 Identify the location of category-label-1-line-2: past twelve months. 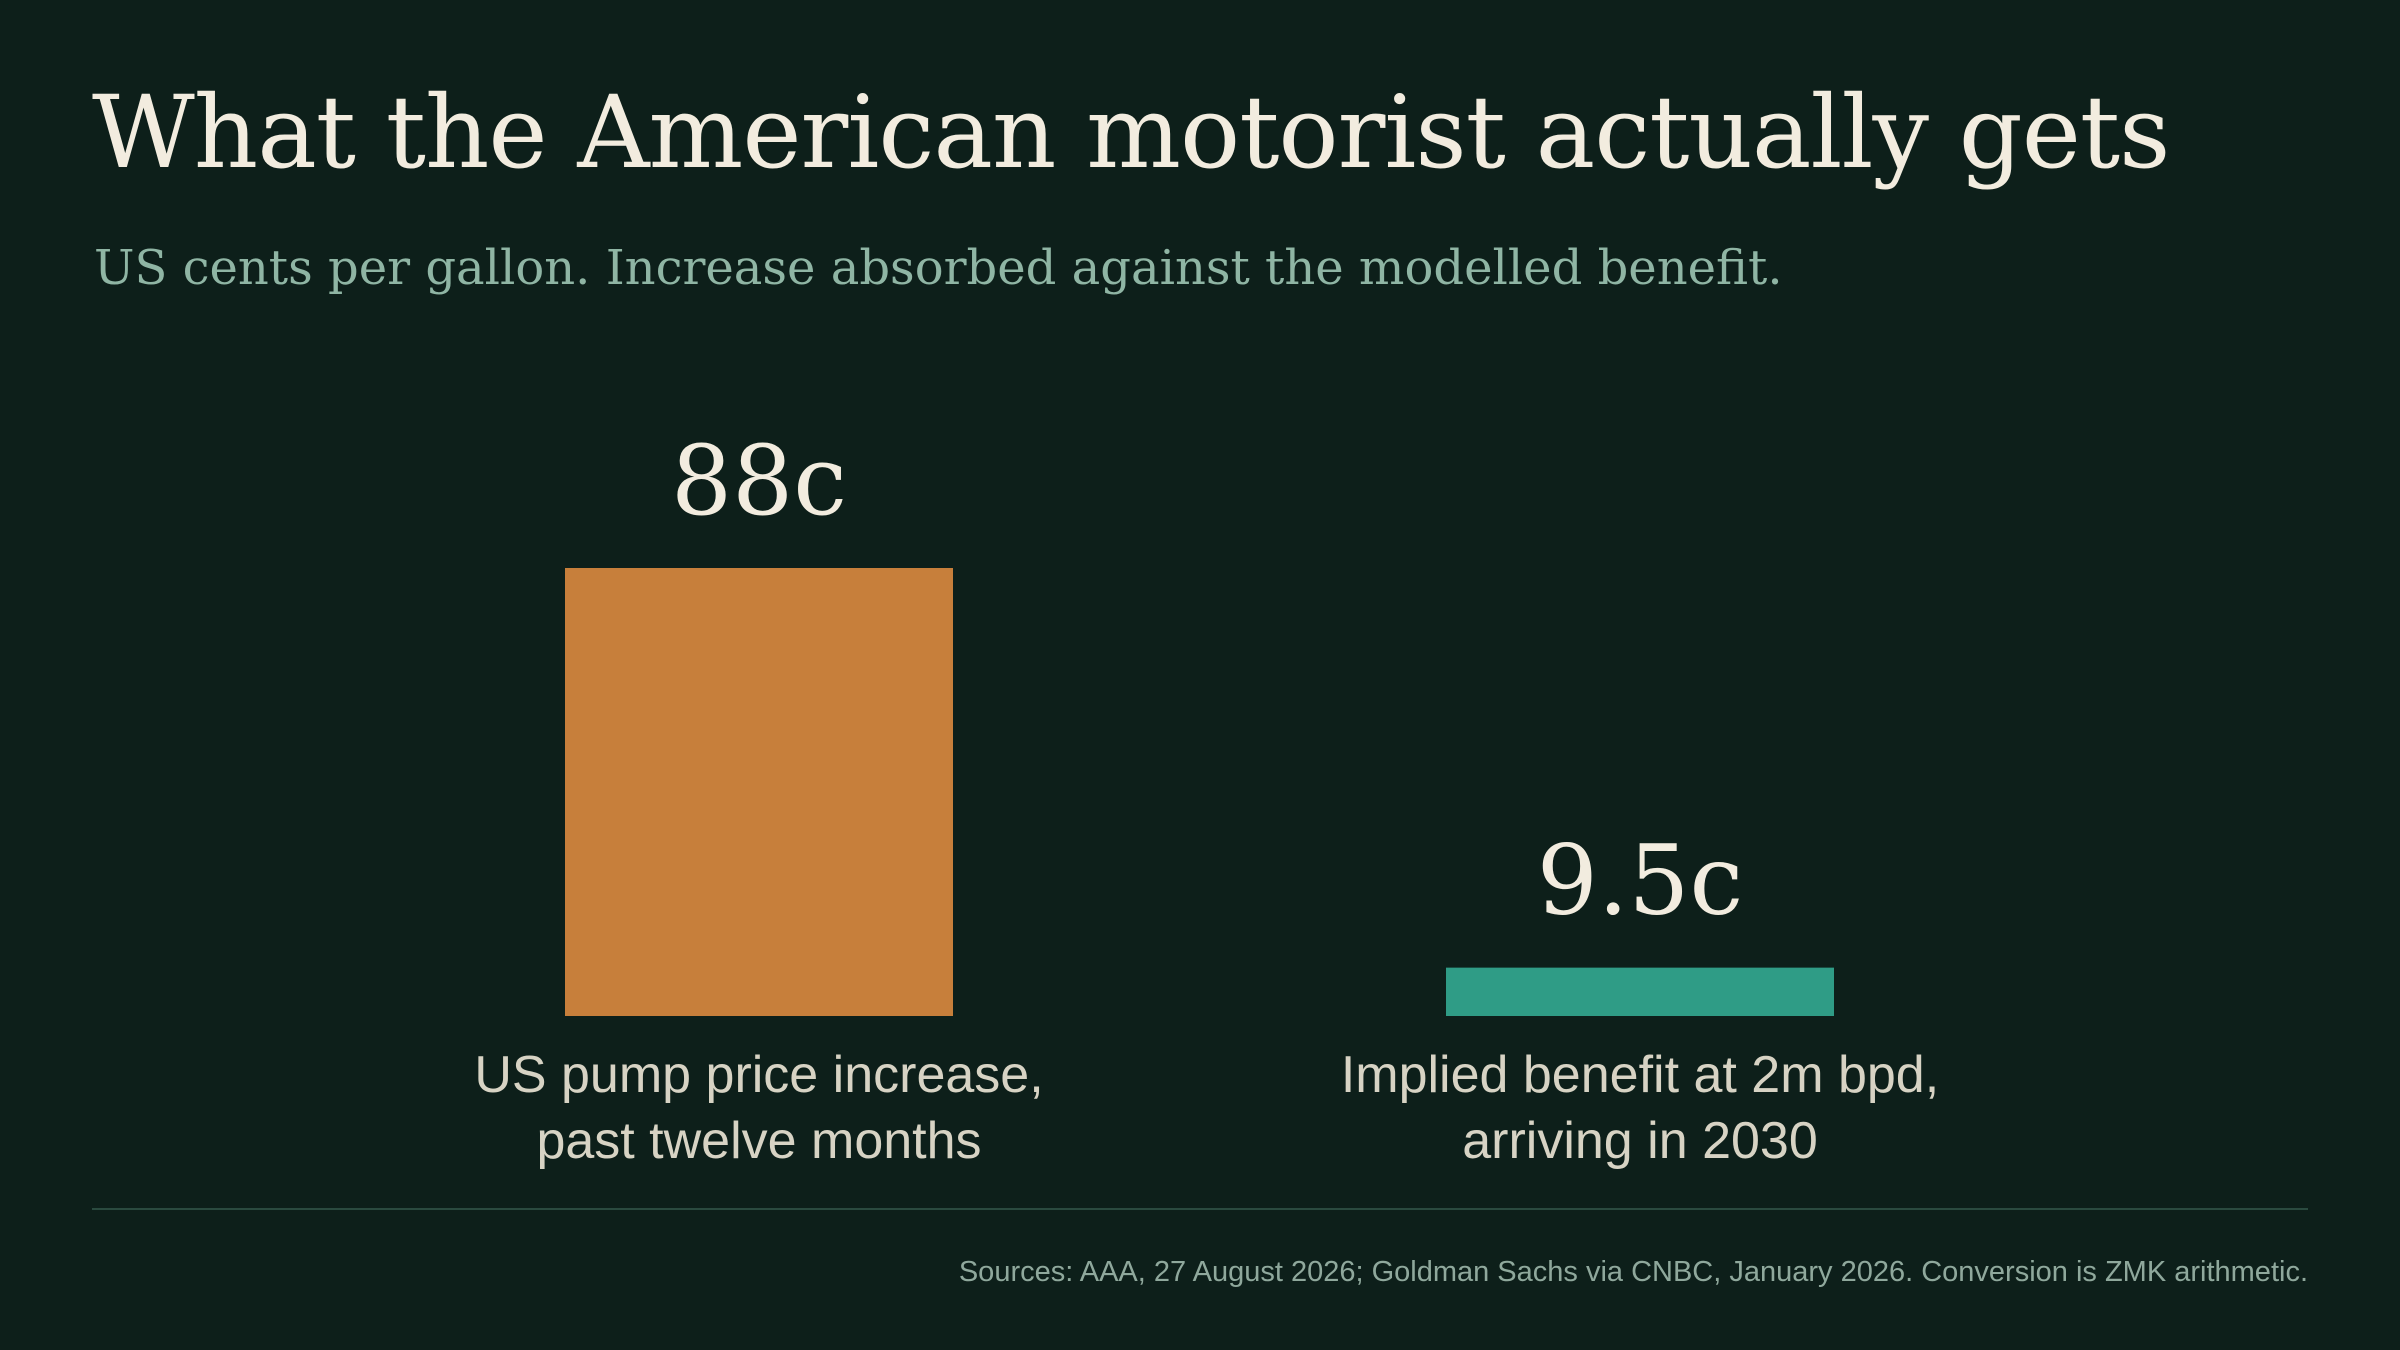
(758, 1141).